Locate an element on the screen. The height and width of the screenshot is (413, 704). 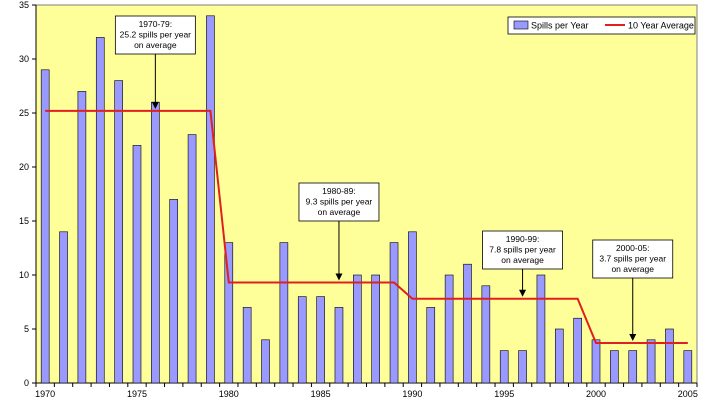
bar-1996 is located at coordinates (522, 367).